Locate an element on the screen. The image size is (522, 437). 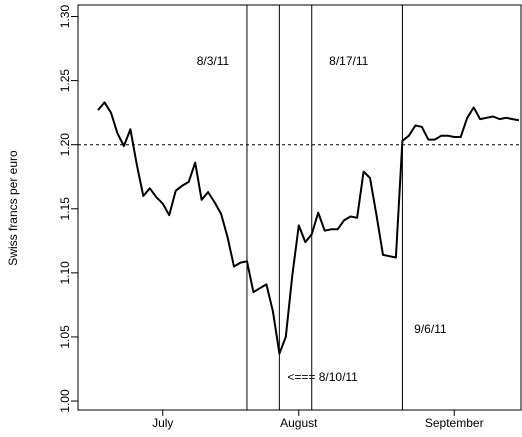
annotation: 8/3/11 is located at coordinates (213, 61).